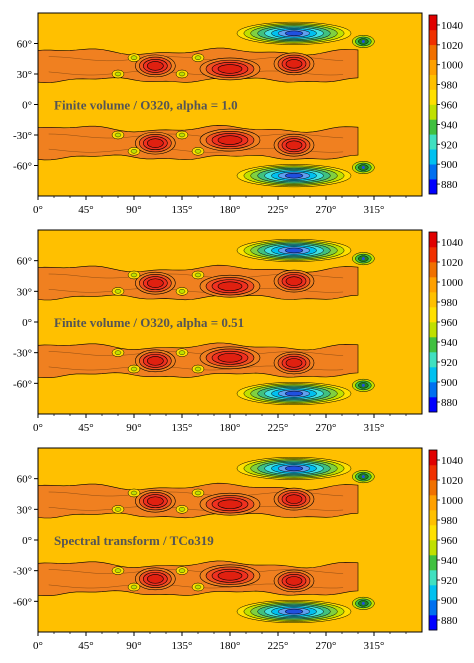 This screenshot has width=474, height=663. I want to click on colorbar-tick-label: 1000, so click(452, 501).